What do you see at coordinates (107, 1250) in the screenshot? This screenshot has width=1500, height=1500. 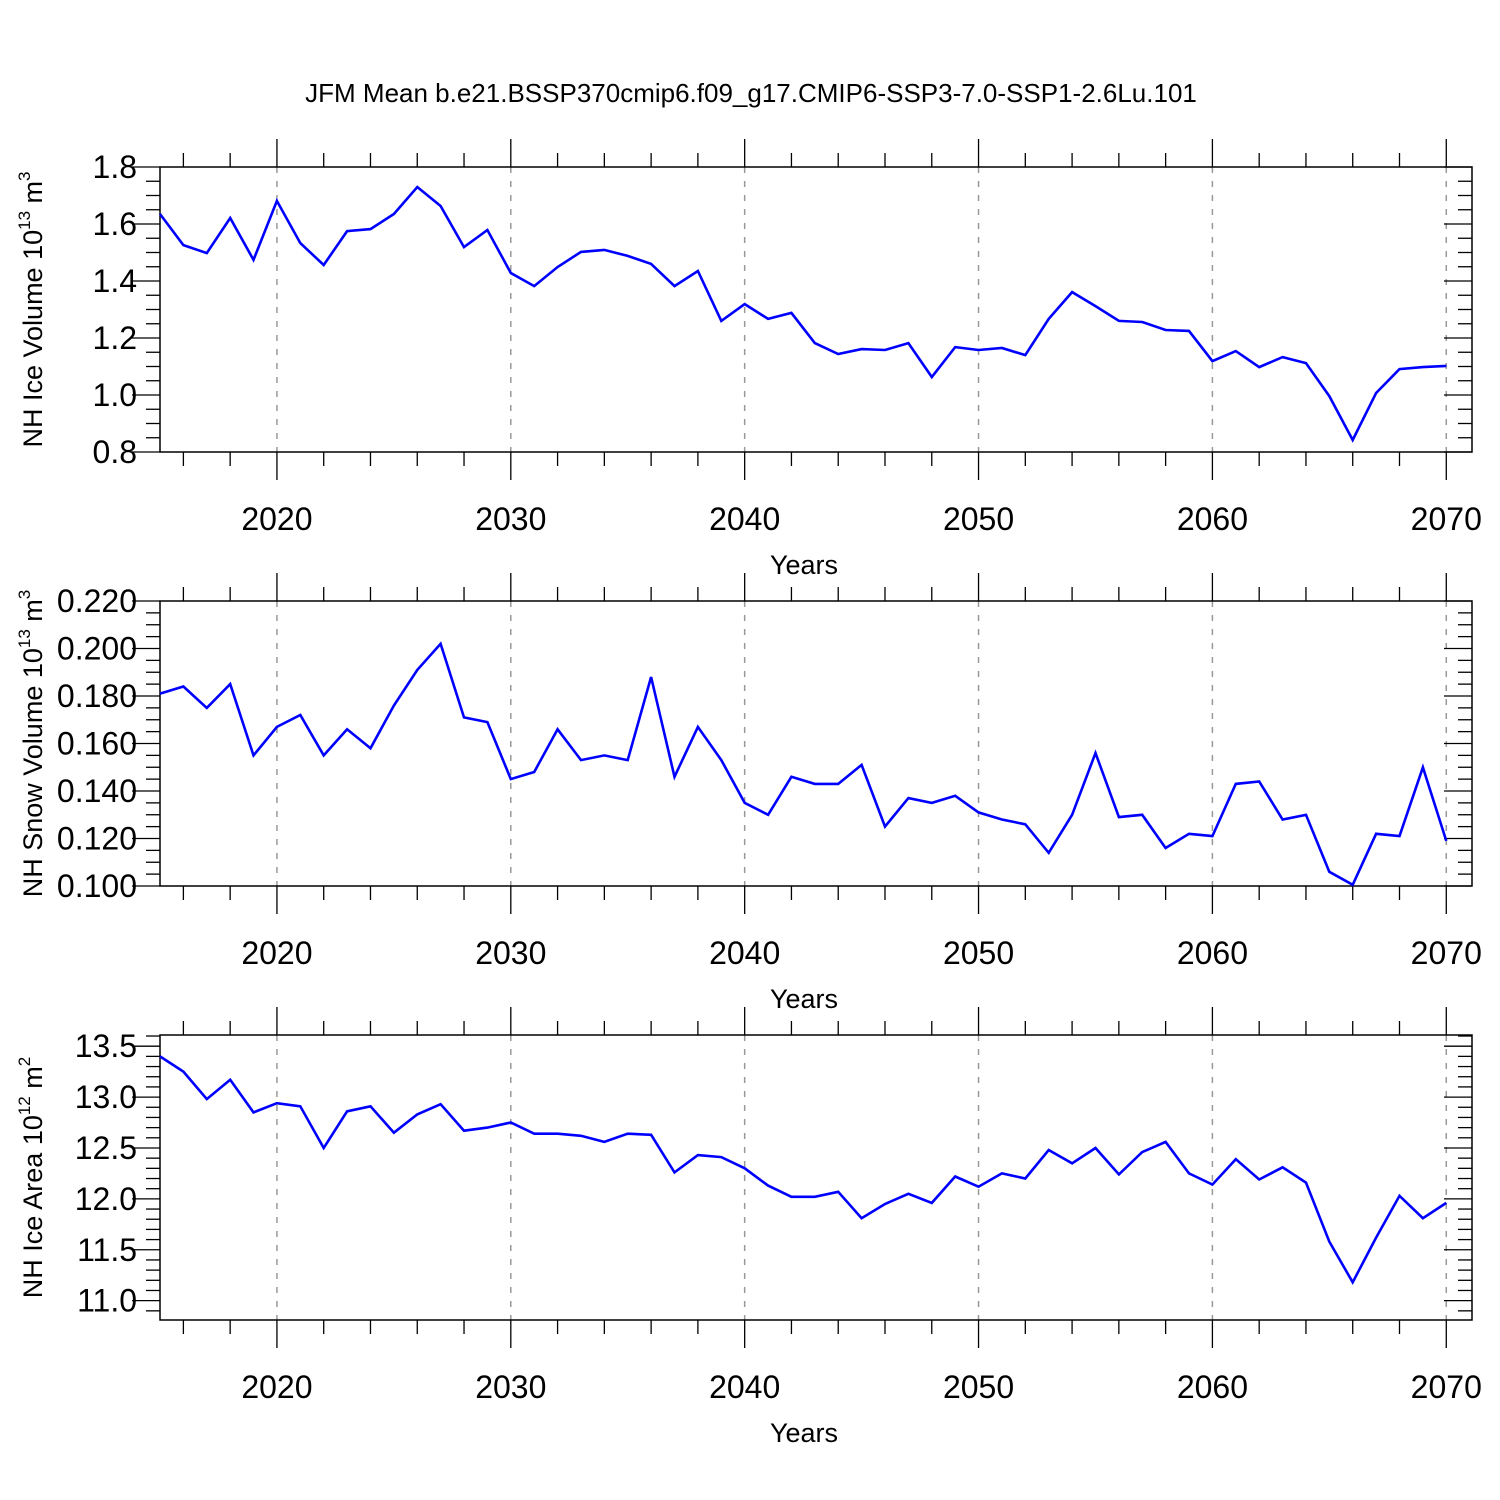 I see `y-tick-label: 11.5` at bounding box center [107, 1250].